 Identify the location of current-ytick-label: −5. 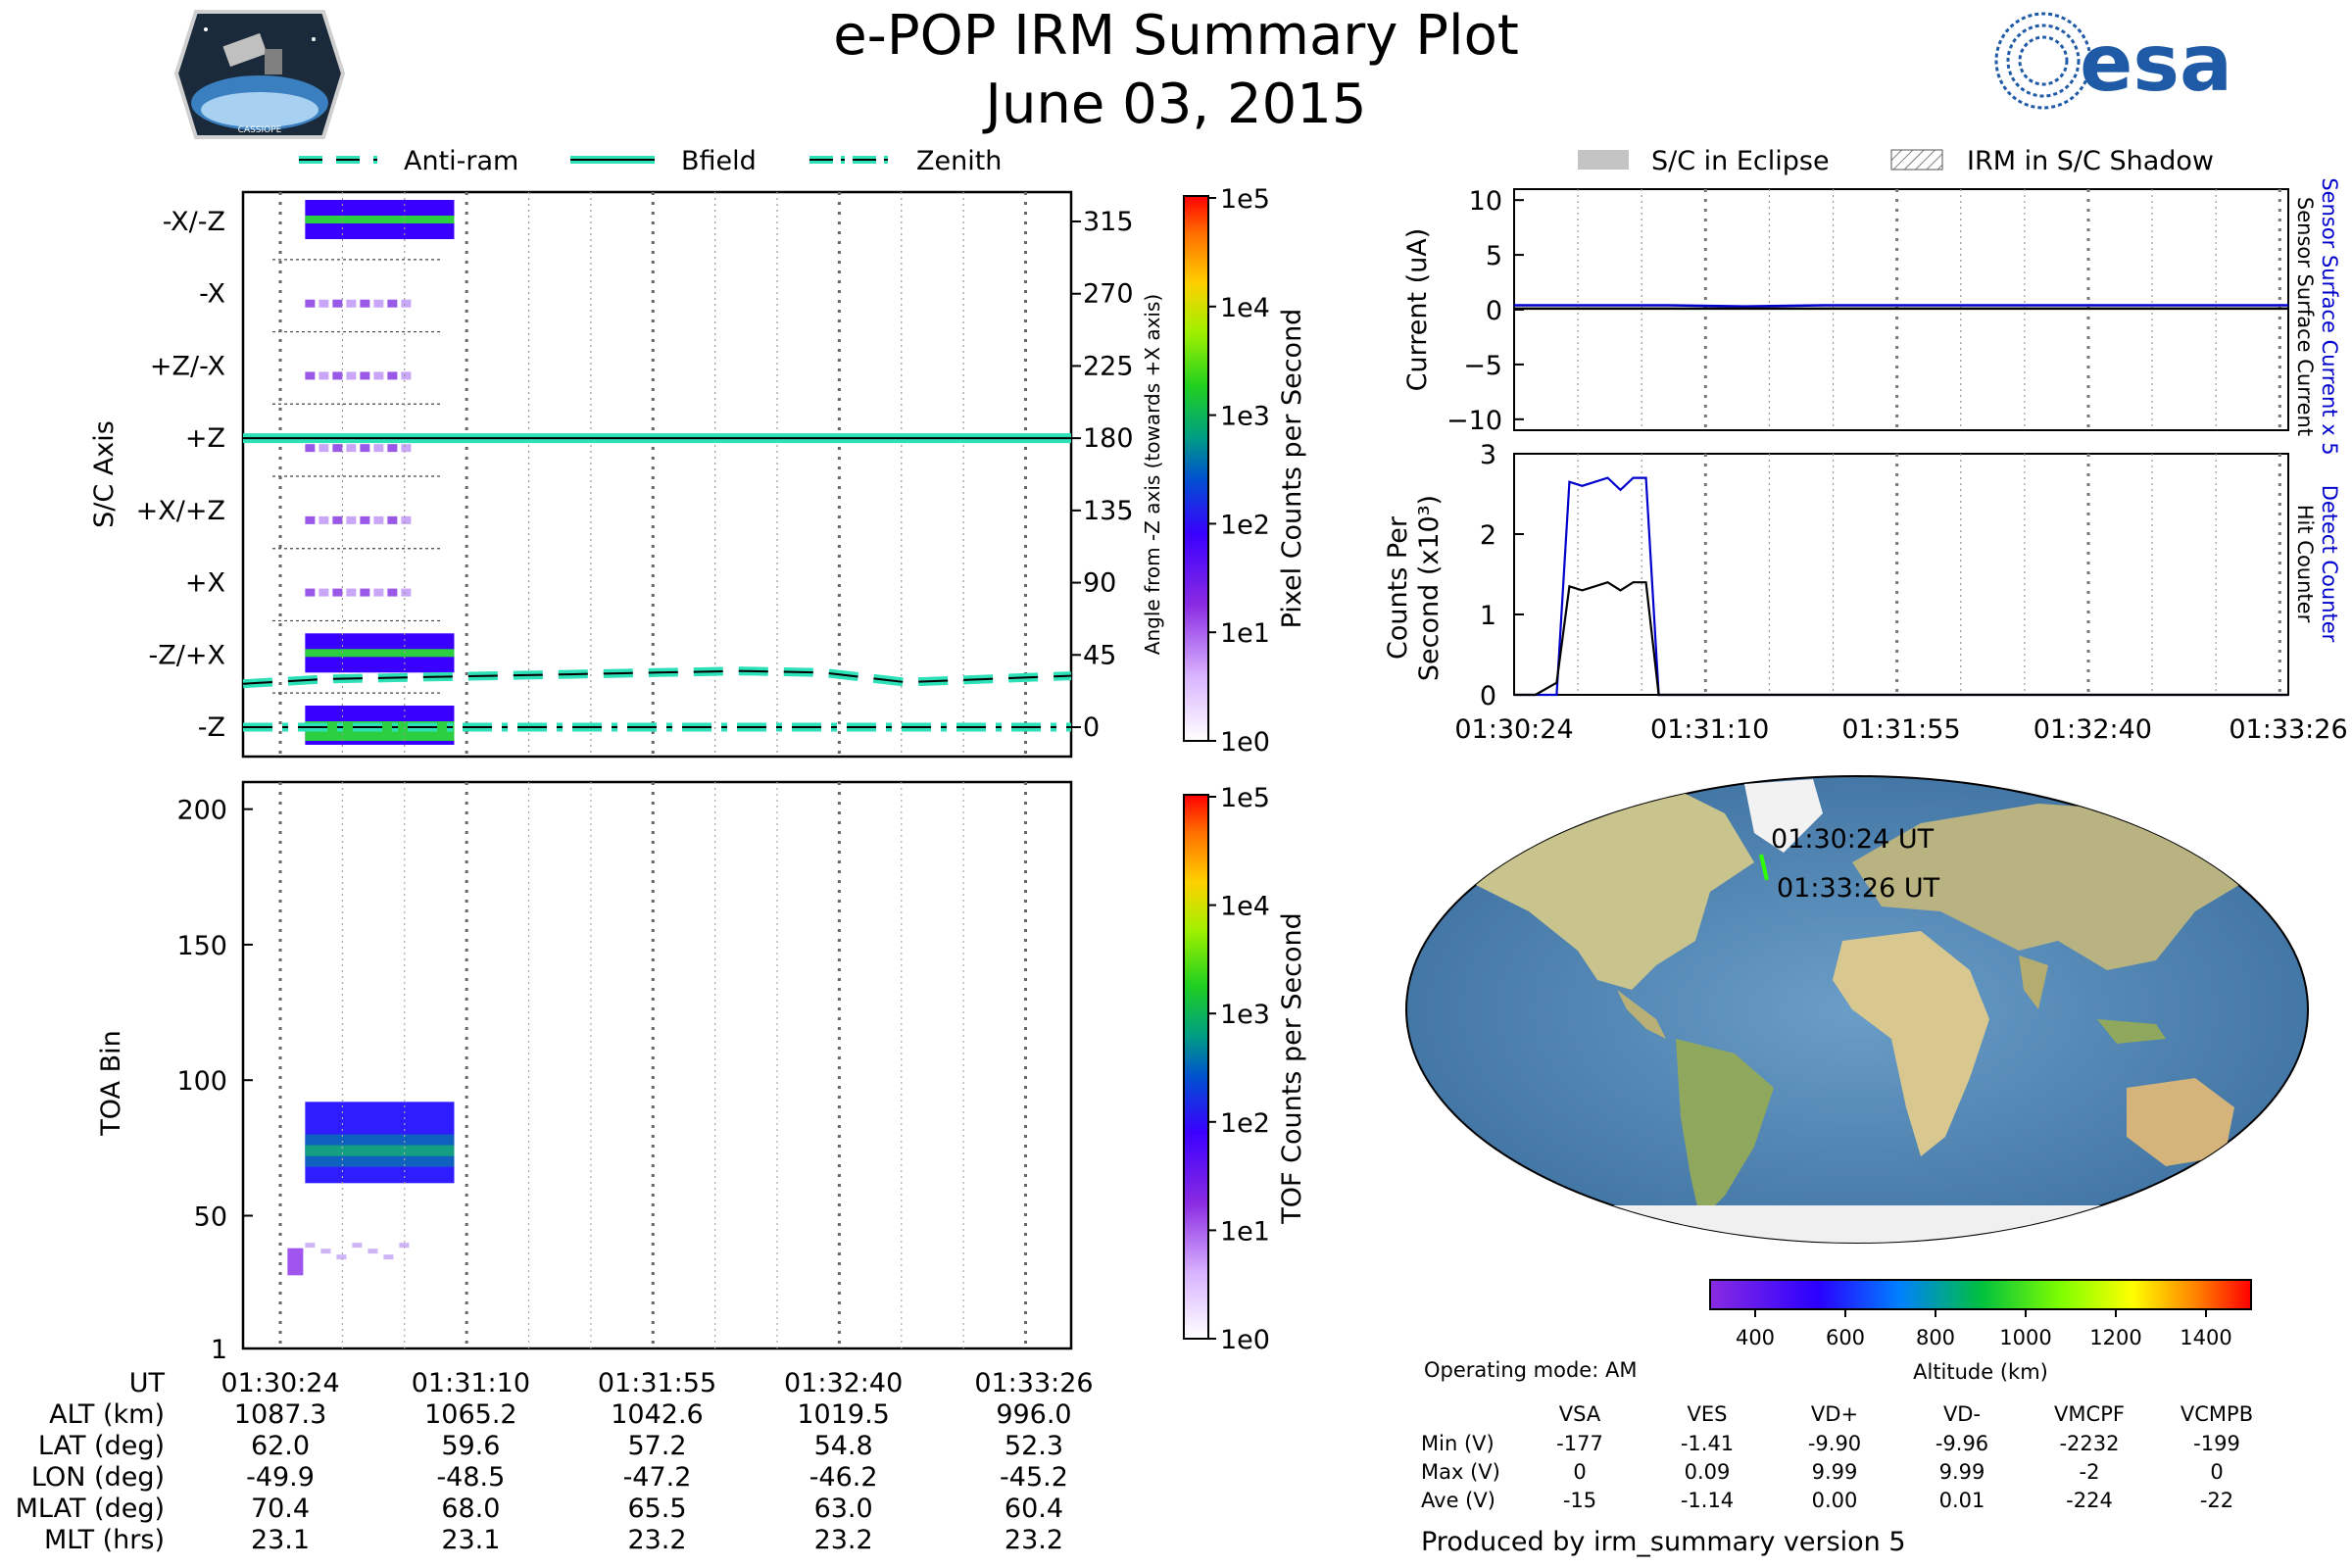
(1482, 366).